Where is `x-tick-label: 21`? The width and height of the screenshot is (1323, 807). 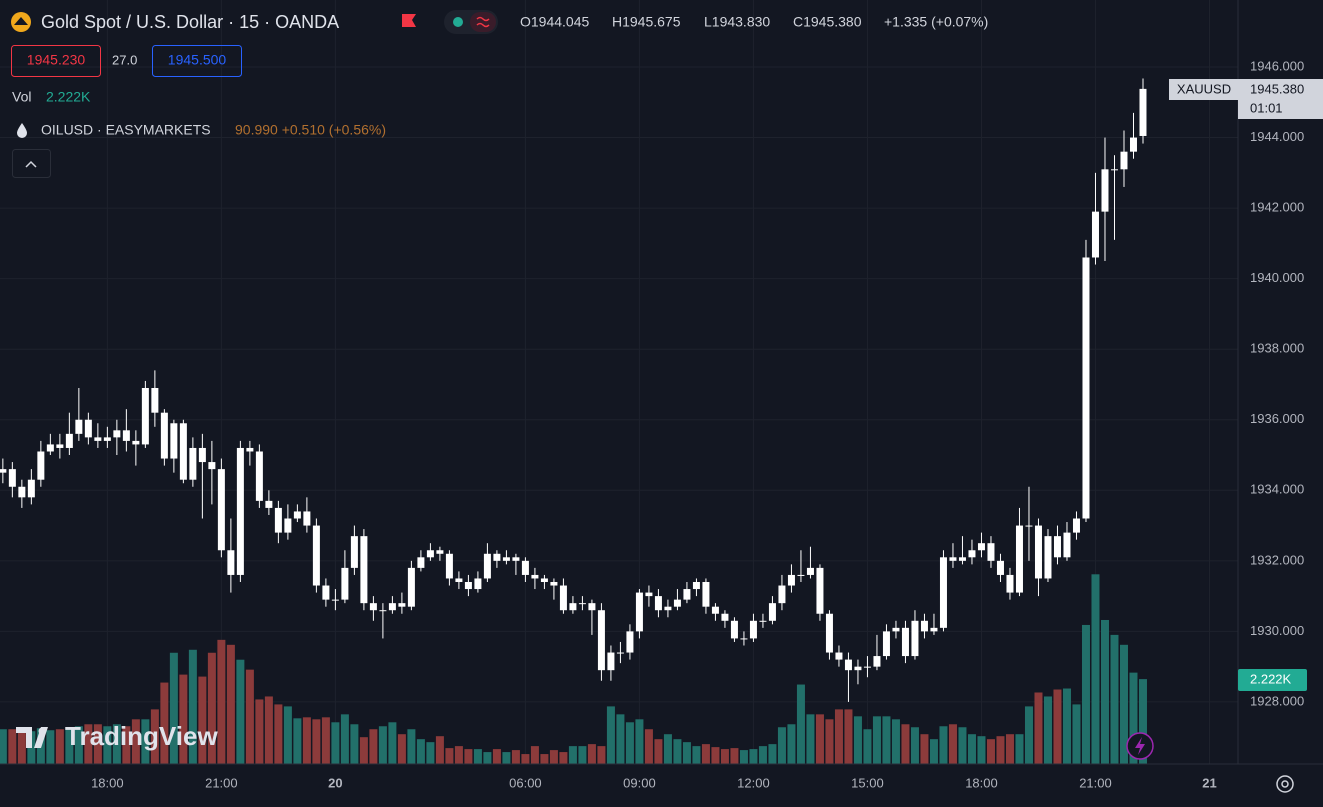
x-tick-label: 21 is located at coordinates (1209, 782).